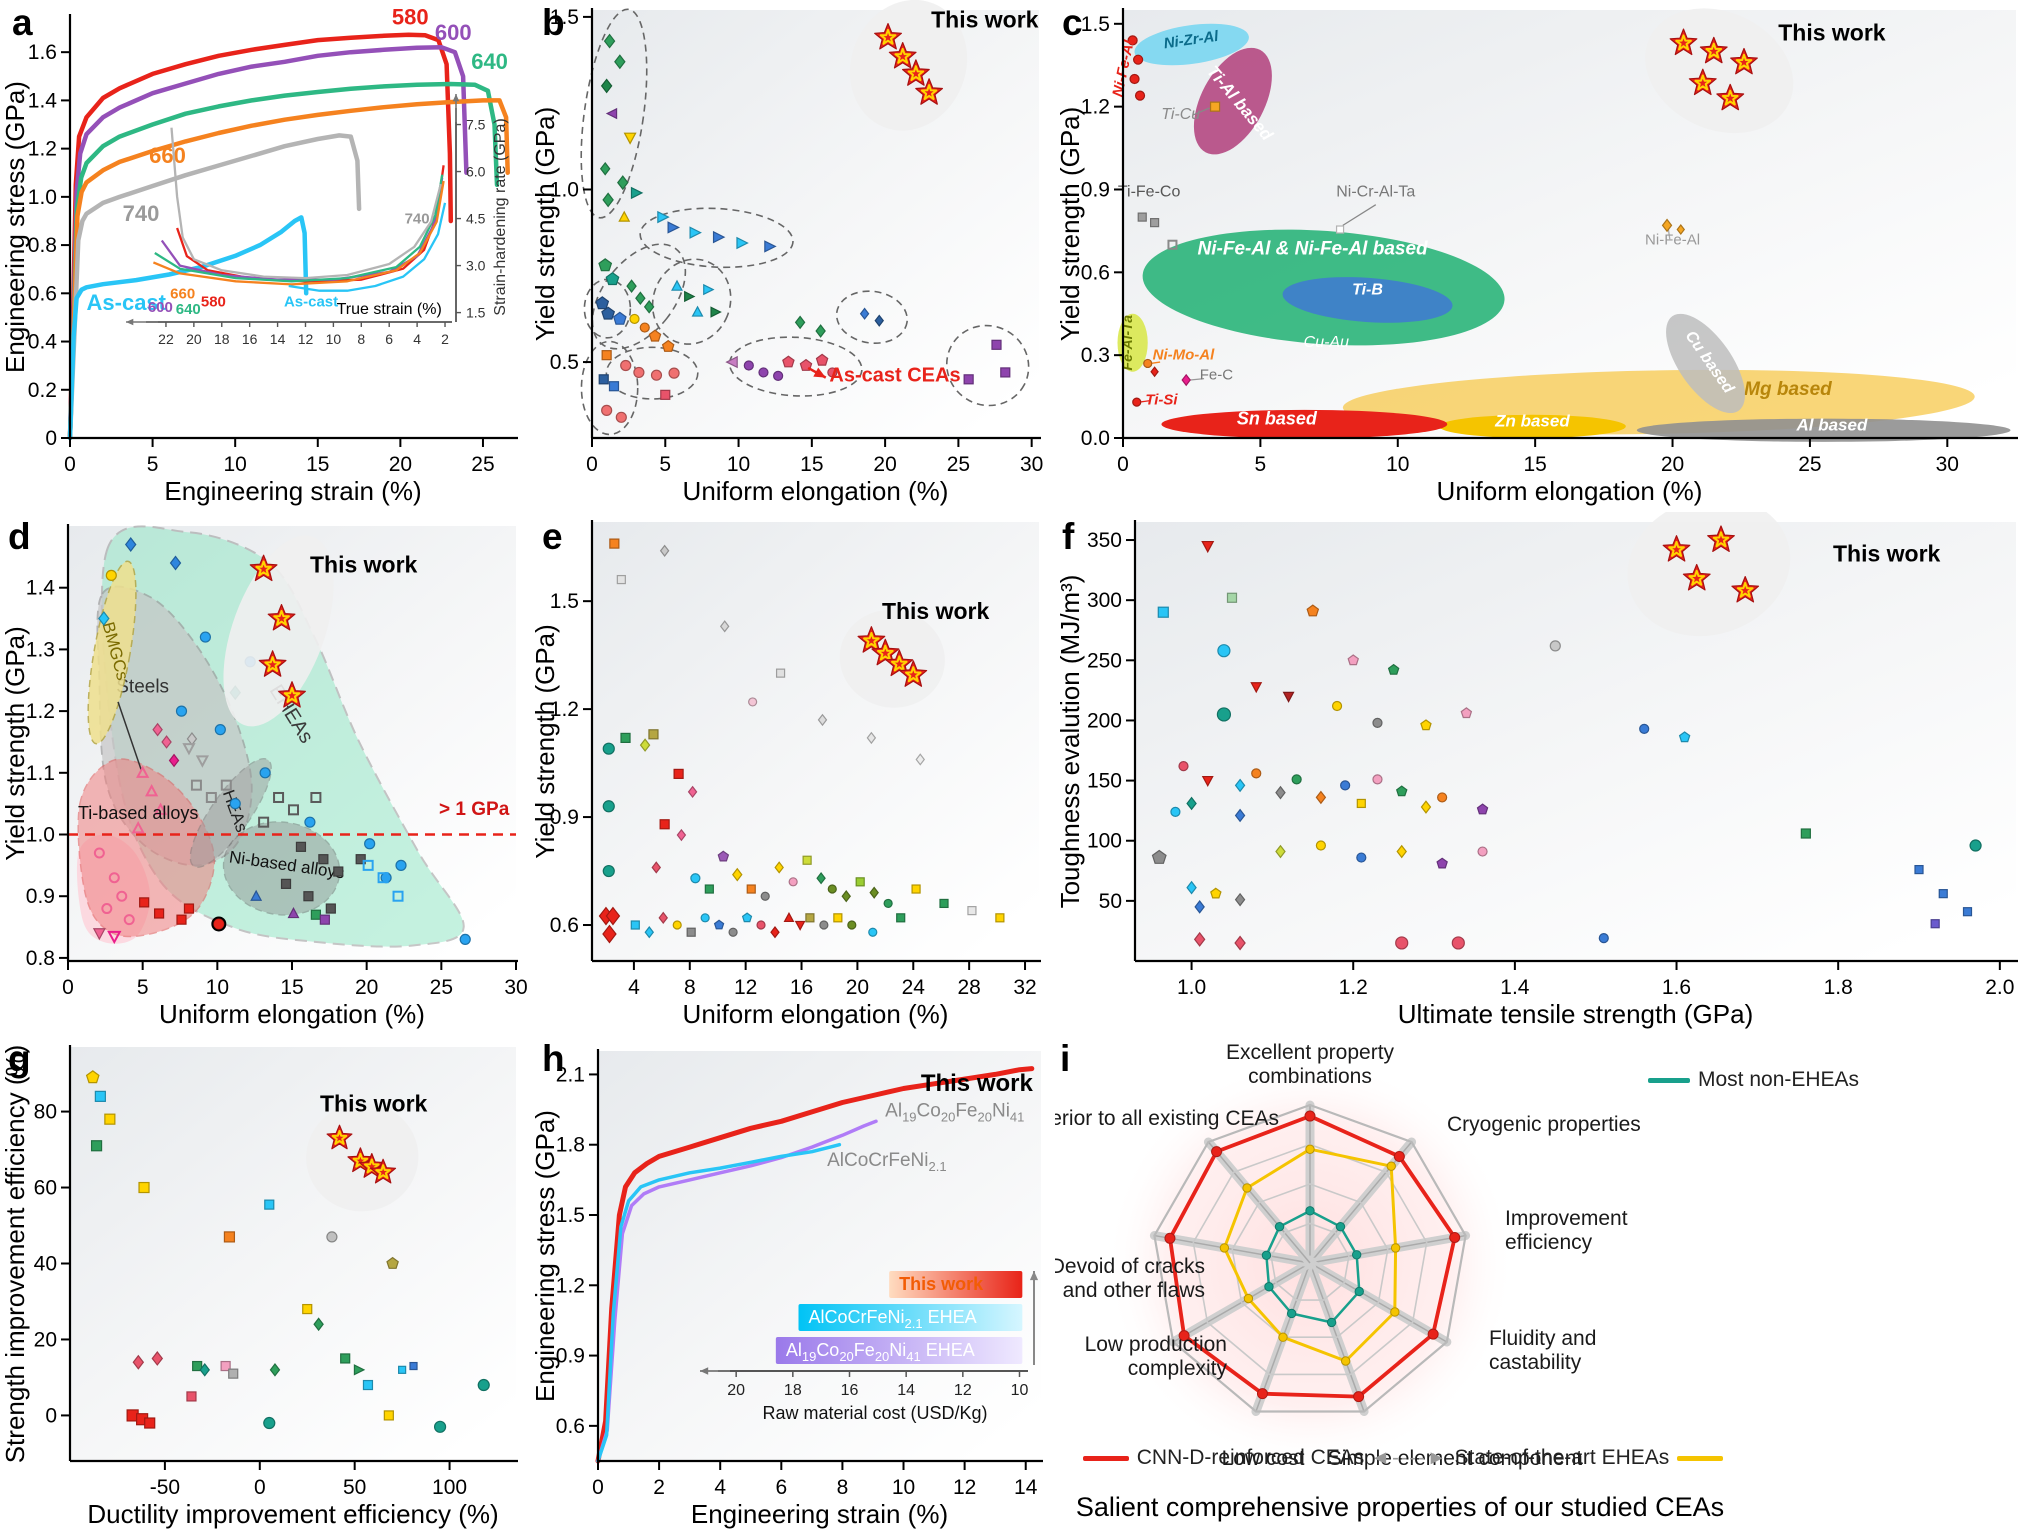 The width and height of the screenshot is (2042, 1535). I want to click on svg-text: Zn based, so click(1532, 420).